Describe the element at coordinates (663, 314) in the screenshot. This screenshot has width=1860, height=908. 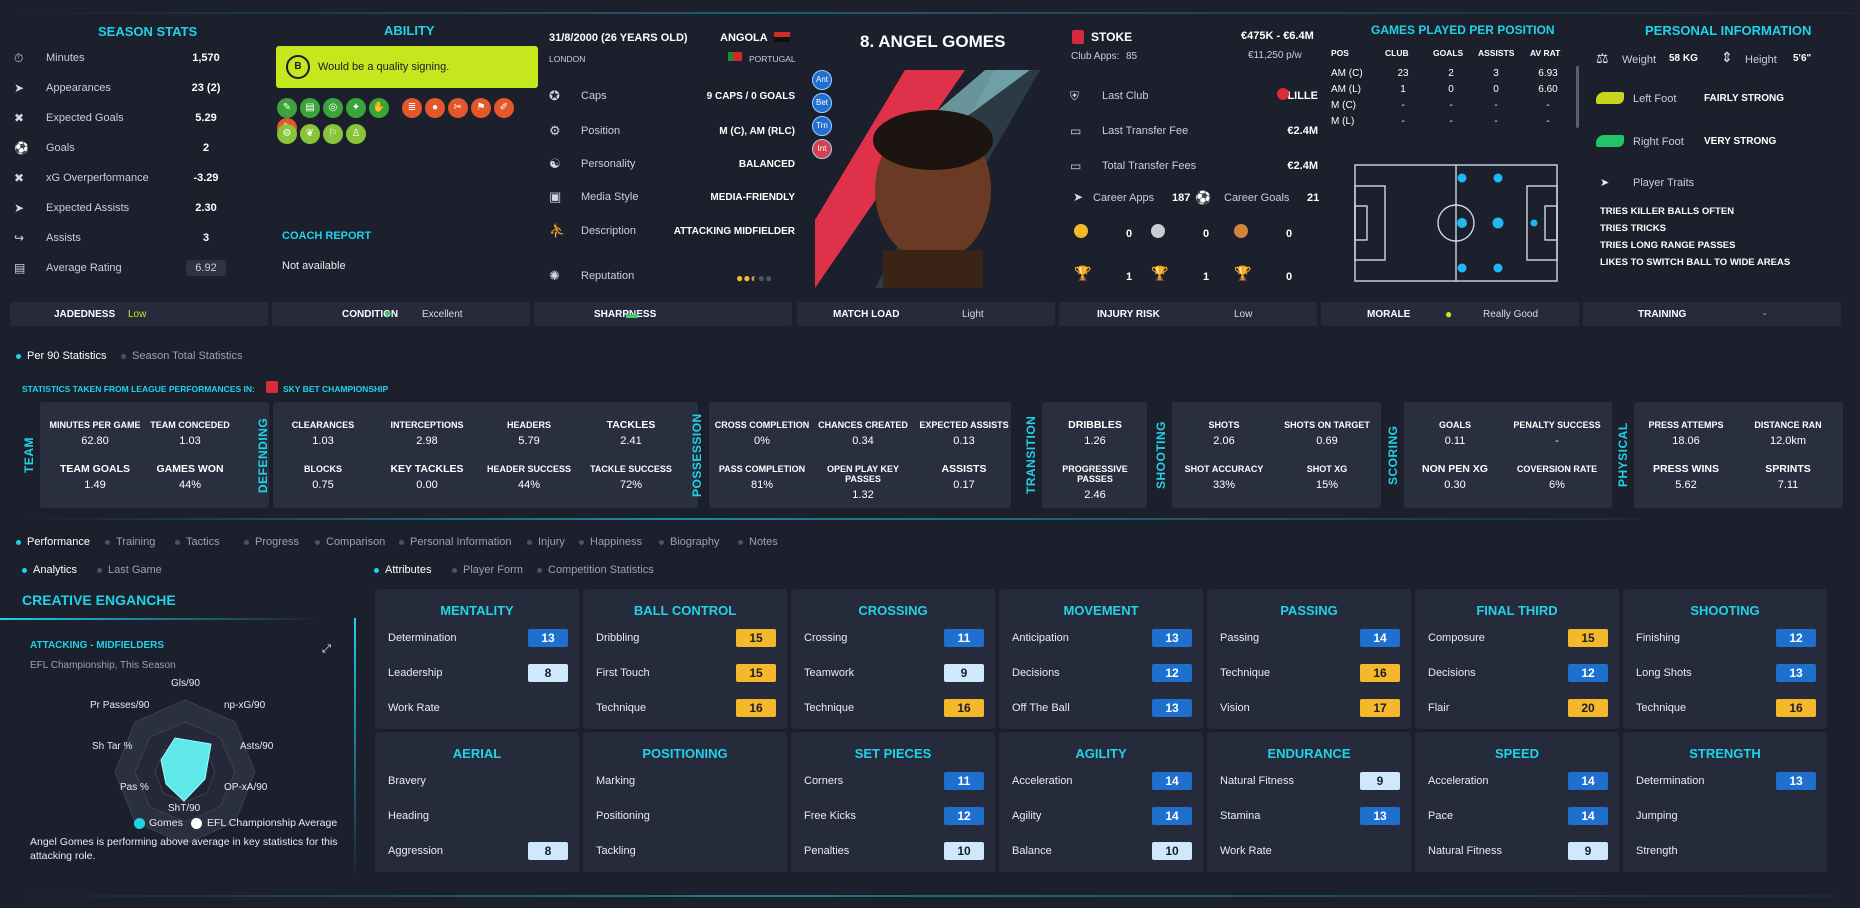
I see `status-sharpness: SHARPNESS ▬` at that location.